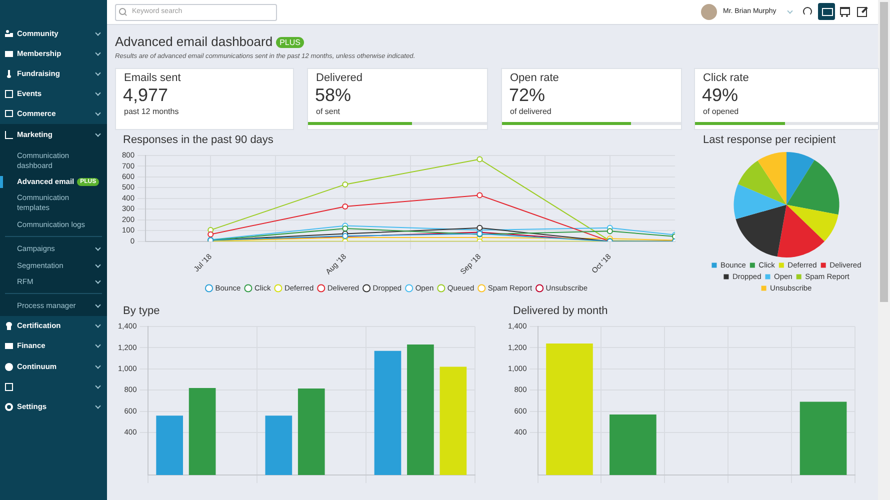 The image size is (890, 500). What do you see at coordinates (560, 311) in the screenshot?
I see `chart-title: Delivered by month` at bounding box center [560, 311].